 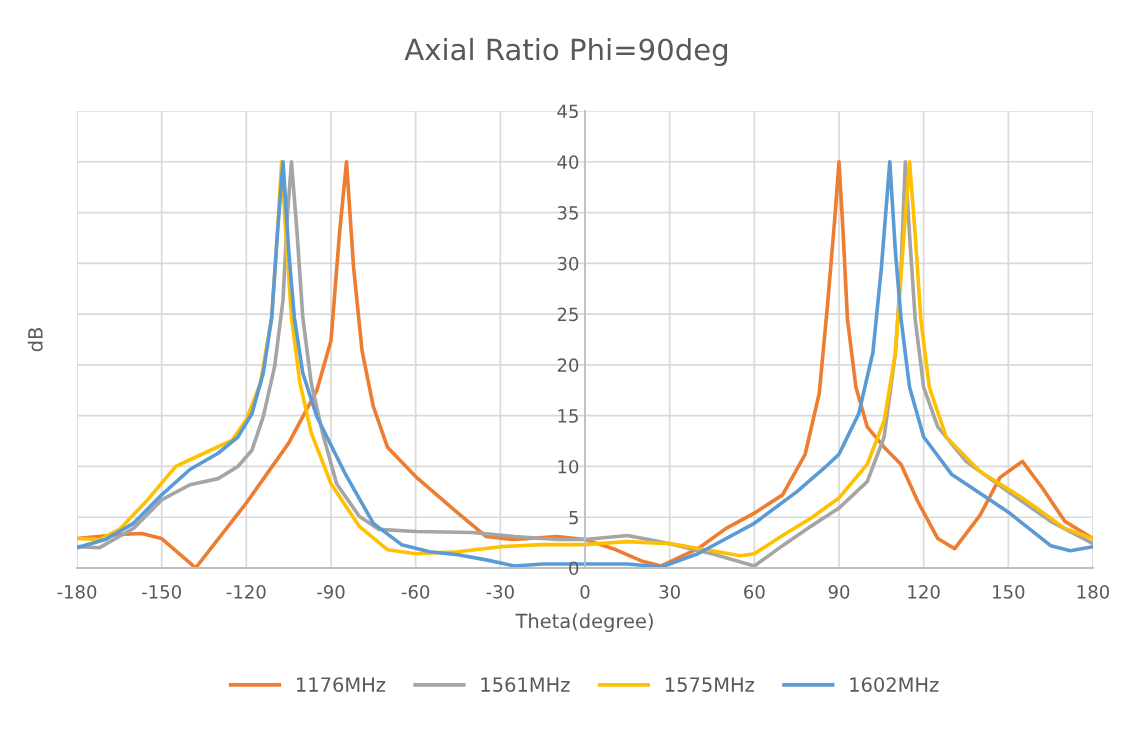 I want to click on y-tick-label: 10, so click(x=568, y=466).